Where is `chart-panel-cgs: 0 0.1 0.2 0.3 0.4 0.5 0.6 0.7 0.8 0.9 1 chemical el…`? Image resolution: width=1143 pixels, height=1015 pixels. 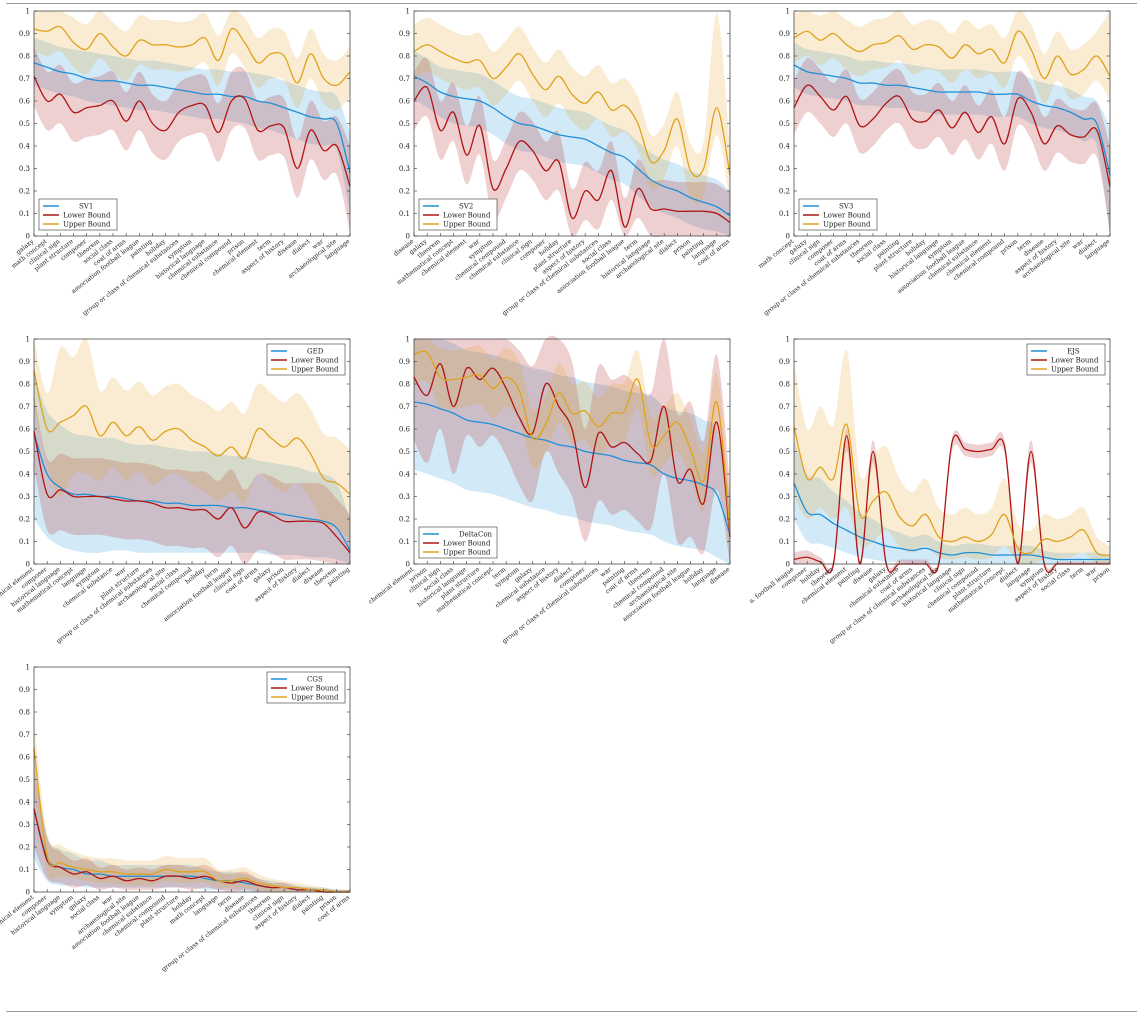
chart-panel-cgs: 0 0.1 0.2 0.3 0.4 0.5 0.6 0.7 0.8 0.9 1 chemical el… is located at coordinates (187, 824).